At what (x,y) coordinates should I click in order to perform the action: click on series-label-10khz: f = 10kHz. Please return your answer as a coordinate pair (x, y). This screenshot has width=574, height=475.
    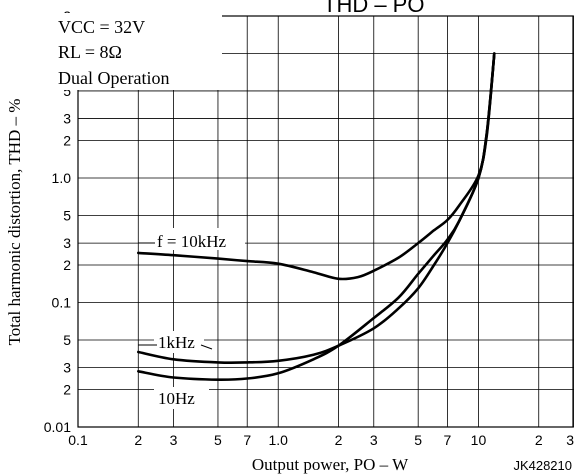
    Looking at the image, I should click on (192, 241).